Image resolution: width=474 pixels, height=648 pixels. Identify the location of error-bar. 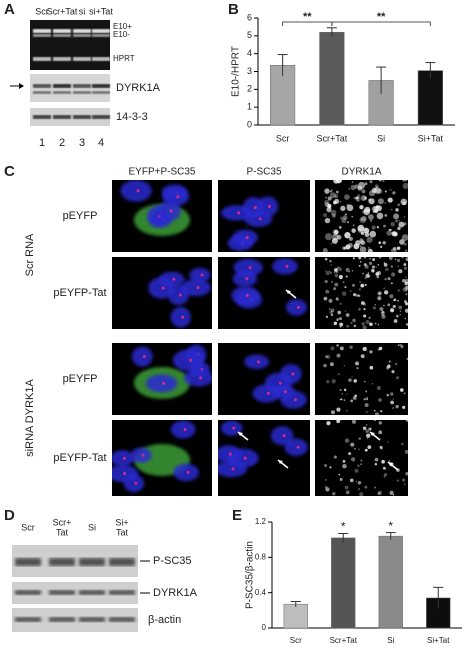
(282, 65).